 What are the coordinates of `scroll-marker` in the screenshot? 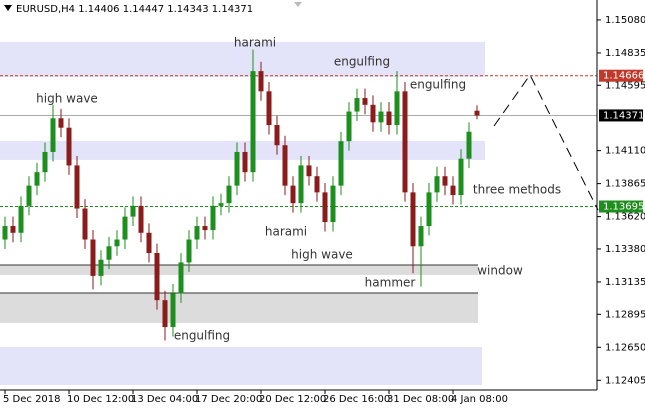 It's located at (298, 4).